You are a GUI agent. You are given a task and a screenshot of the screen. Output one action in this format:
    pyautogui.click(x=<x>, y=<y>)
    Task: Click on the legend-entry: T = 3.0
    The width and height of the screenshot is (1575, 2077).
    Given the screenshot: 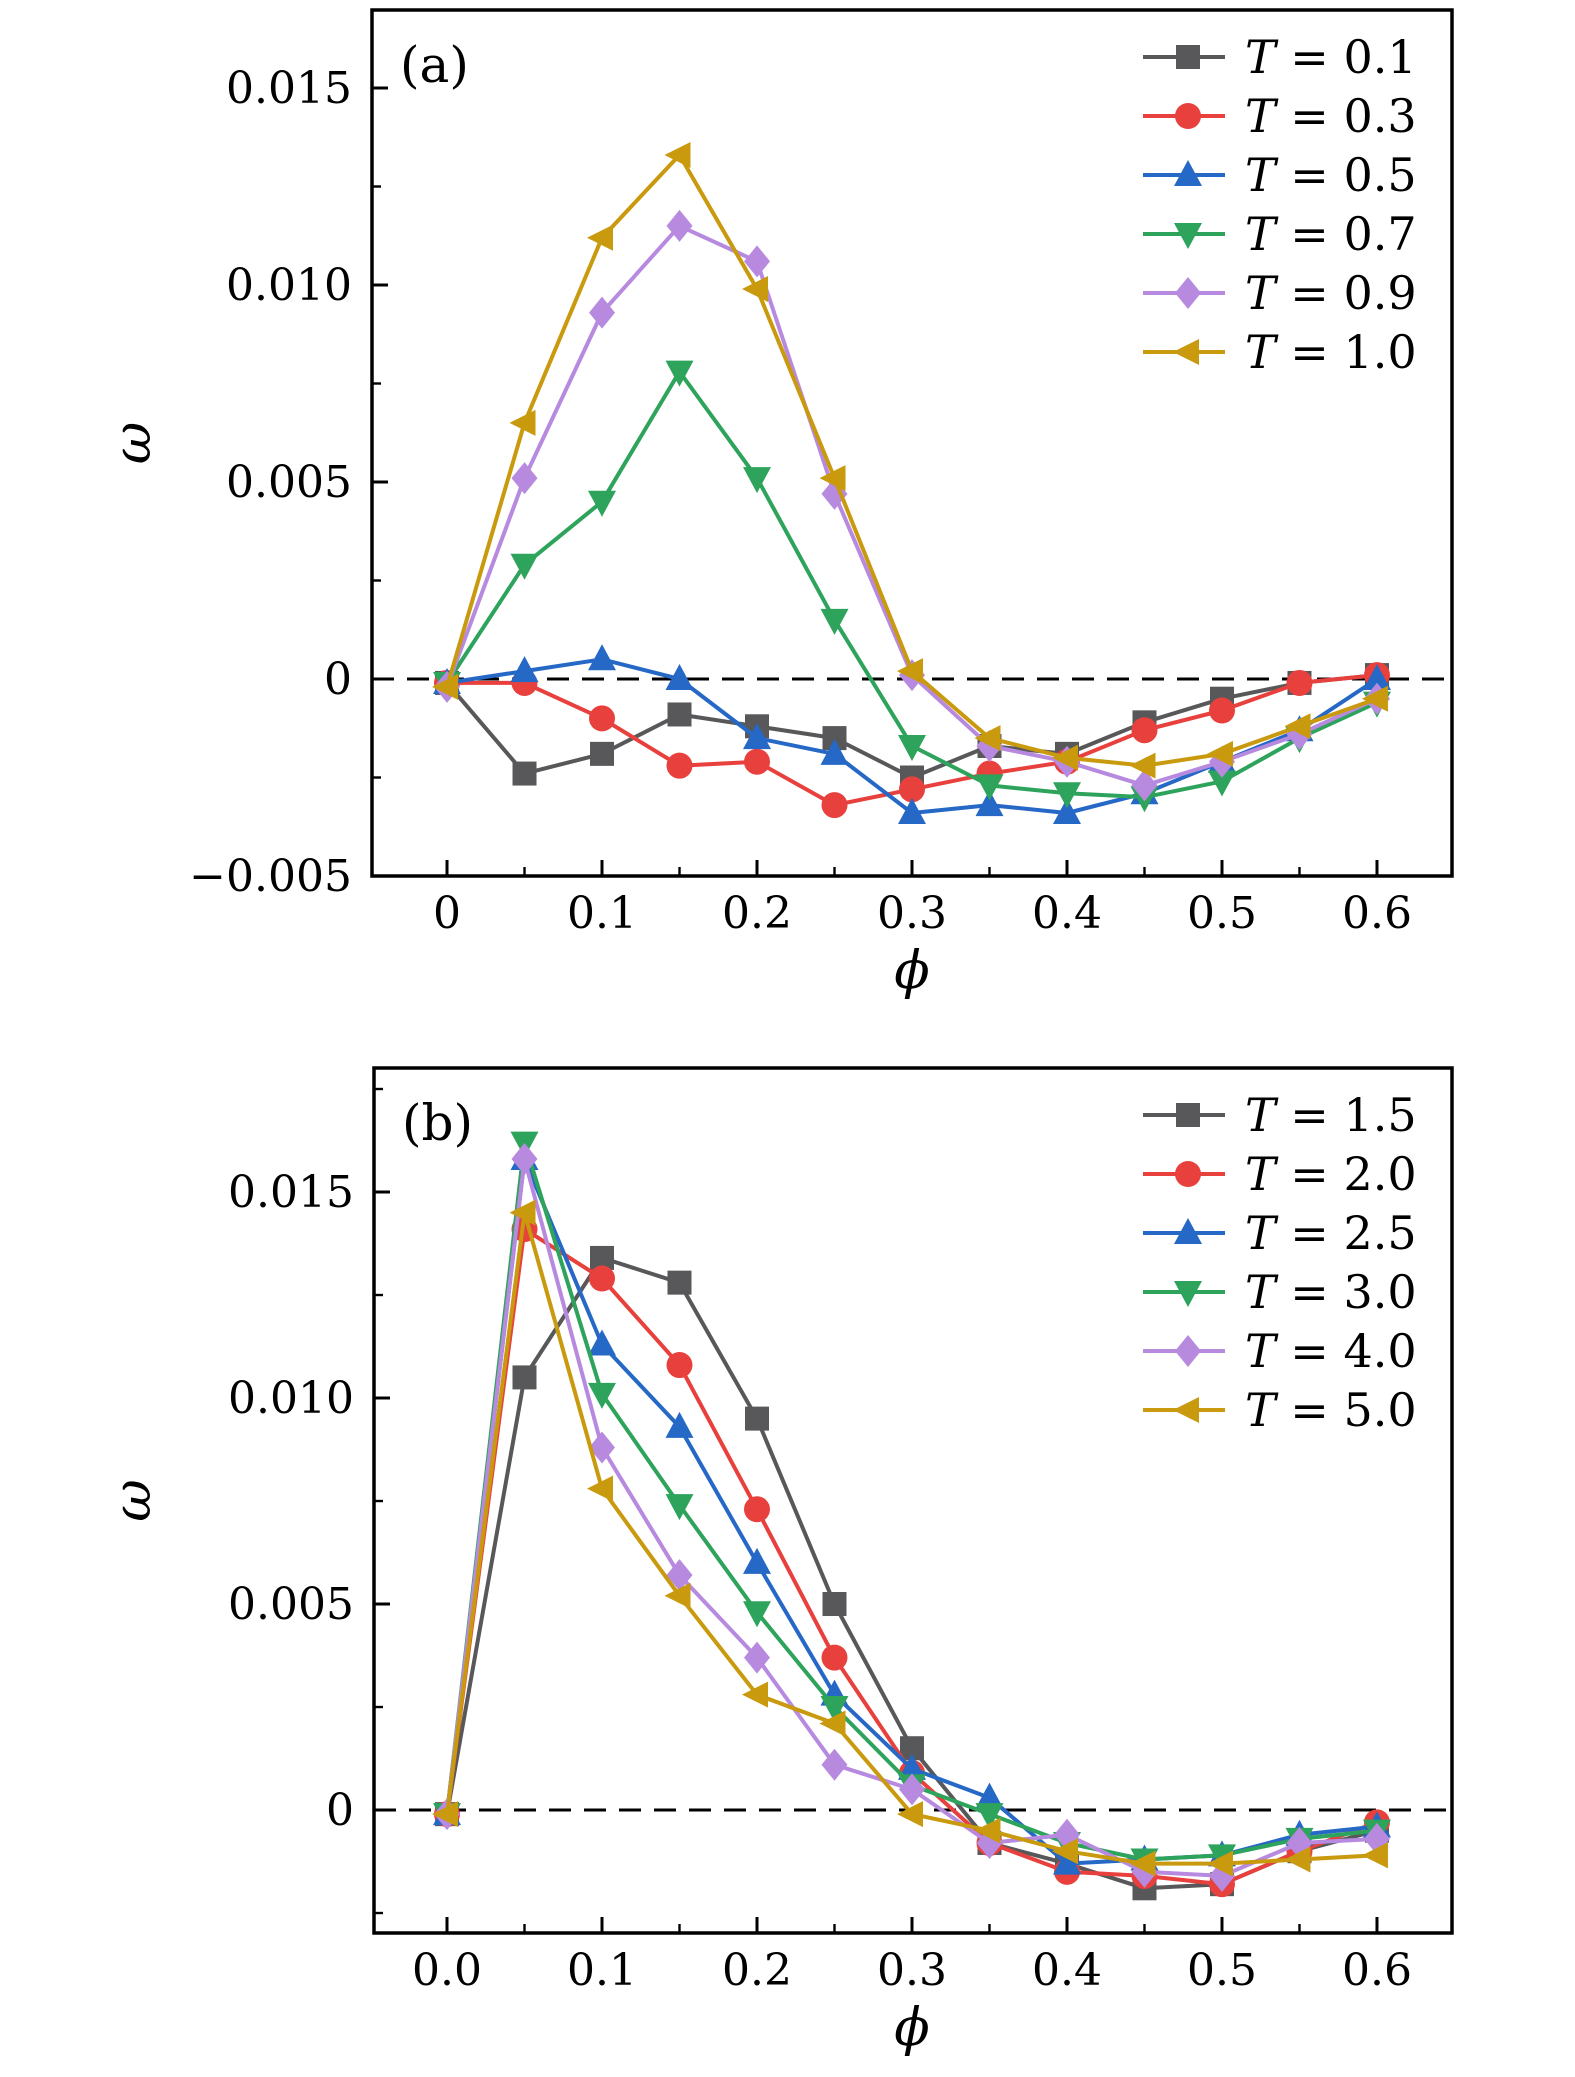 What is the action you would take?
    pyautogui.click(x=1280, y=1292)
    